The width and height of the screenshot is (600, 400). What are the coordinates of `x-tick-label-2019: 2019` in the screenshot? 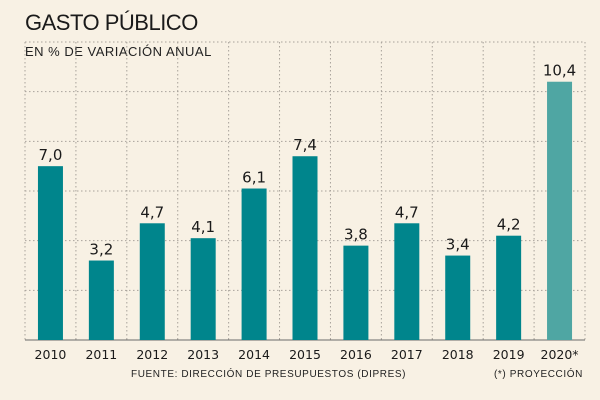 It's located at (509, 354).